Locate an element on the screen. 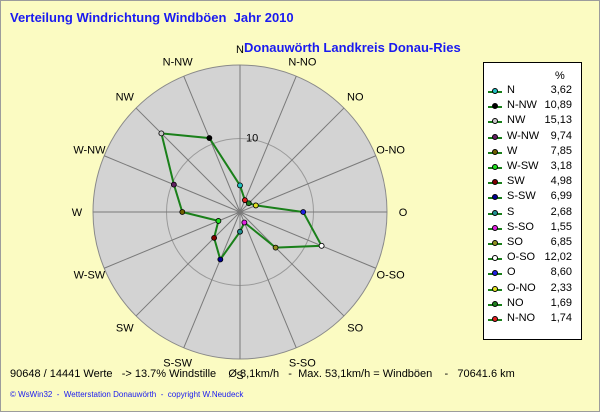  legend-value: 3,62 is located at coordinates (561, 90).